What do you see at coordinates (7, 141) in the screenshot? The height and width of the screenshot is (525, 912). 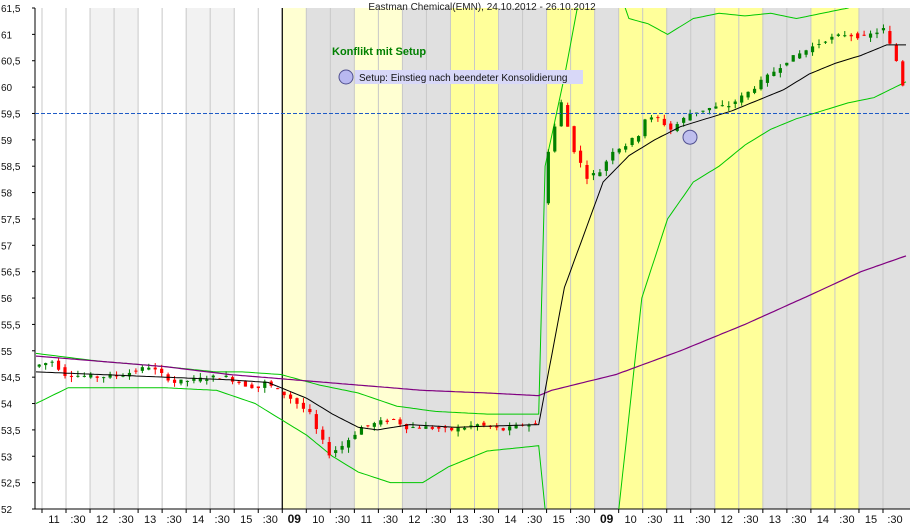 I see `y-tick-label: 59` at bounding box center [7, 141].